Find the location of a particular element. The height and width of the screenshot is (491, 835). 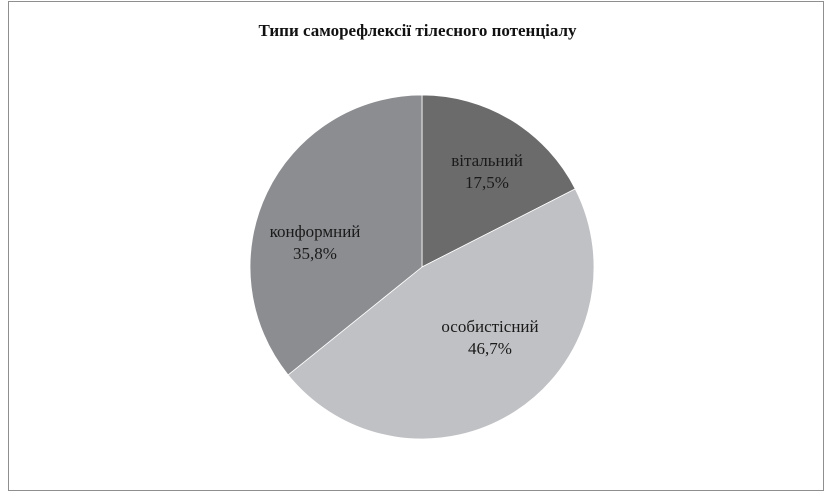

slice-label-2: особистісний is located at coordinates (489, 326).